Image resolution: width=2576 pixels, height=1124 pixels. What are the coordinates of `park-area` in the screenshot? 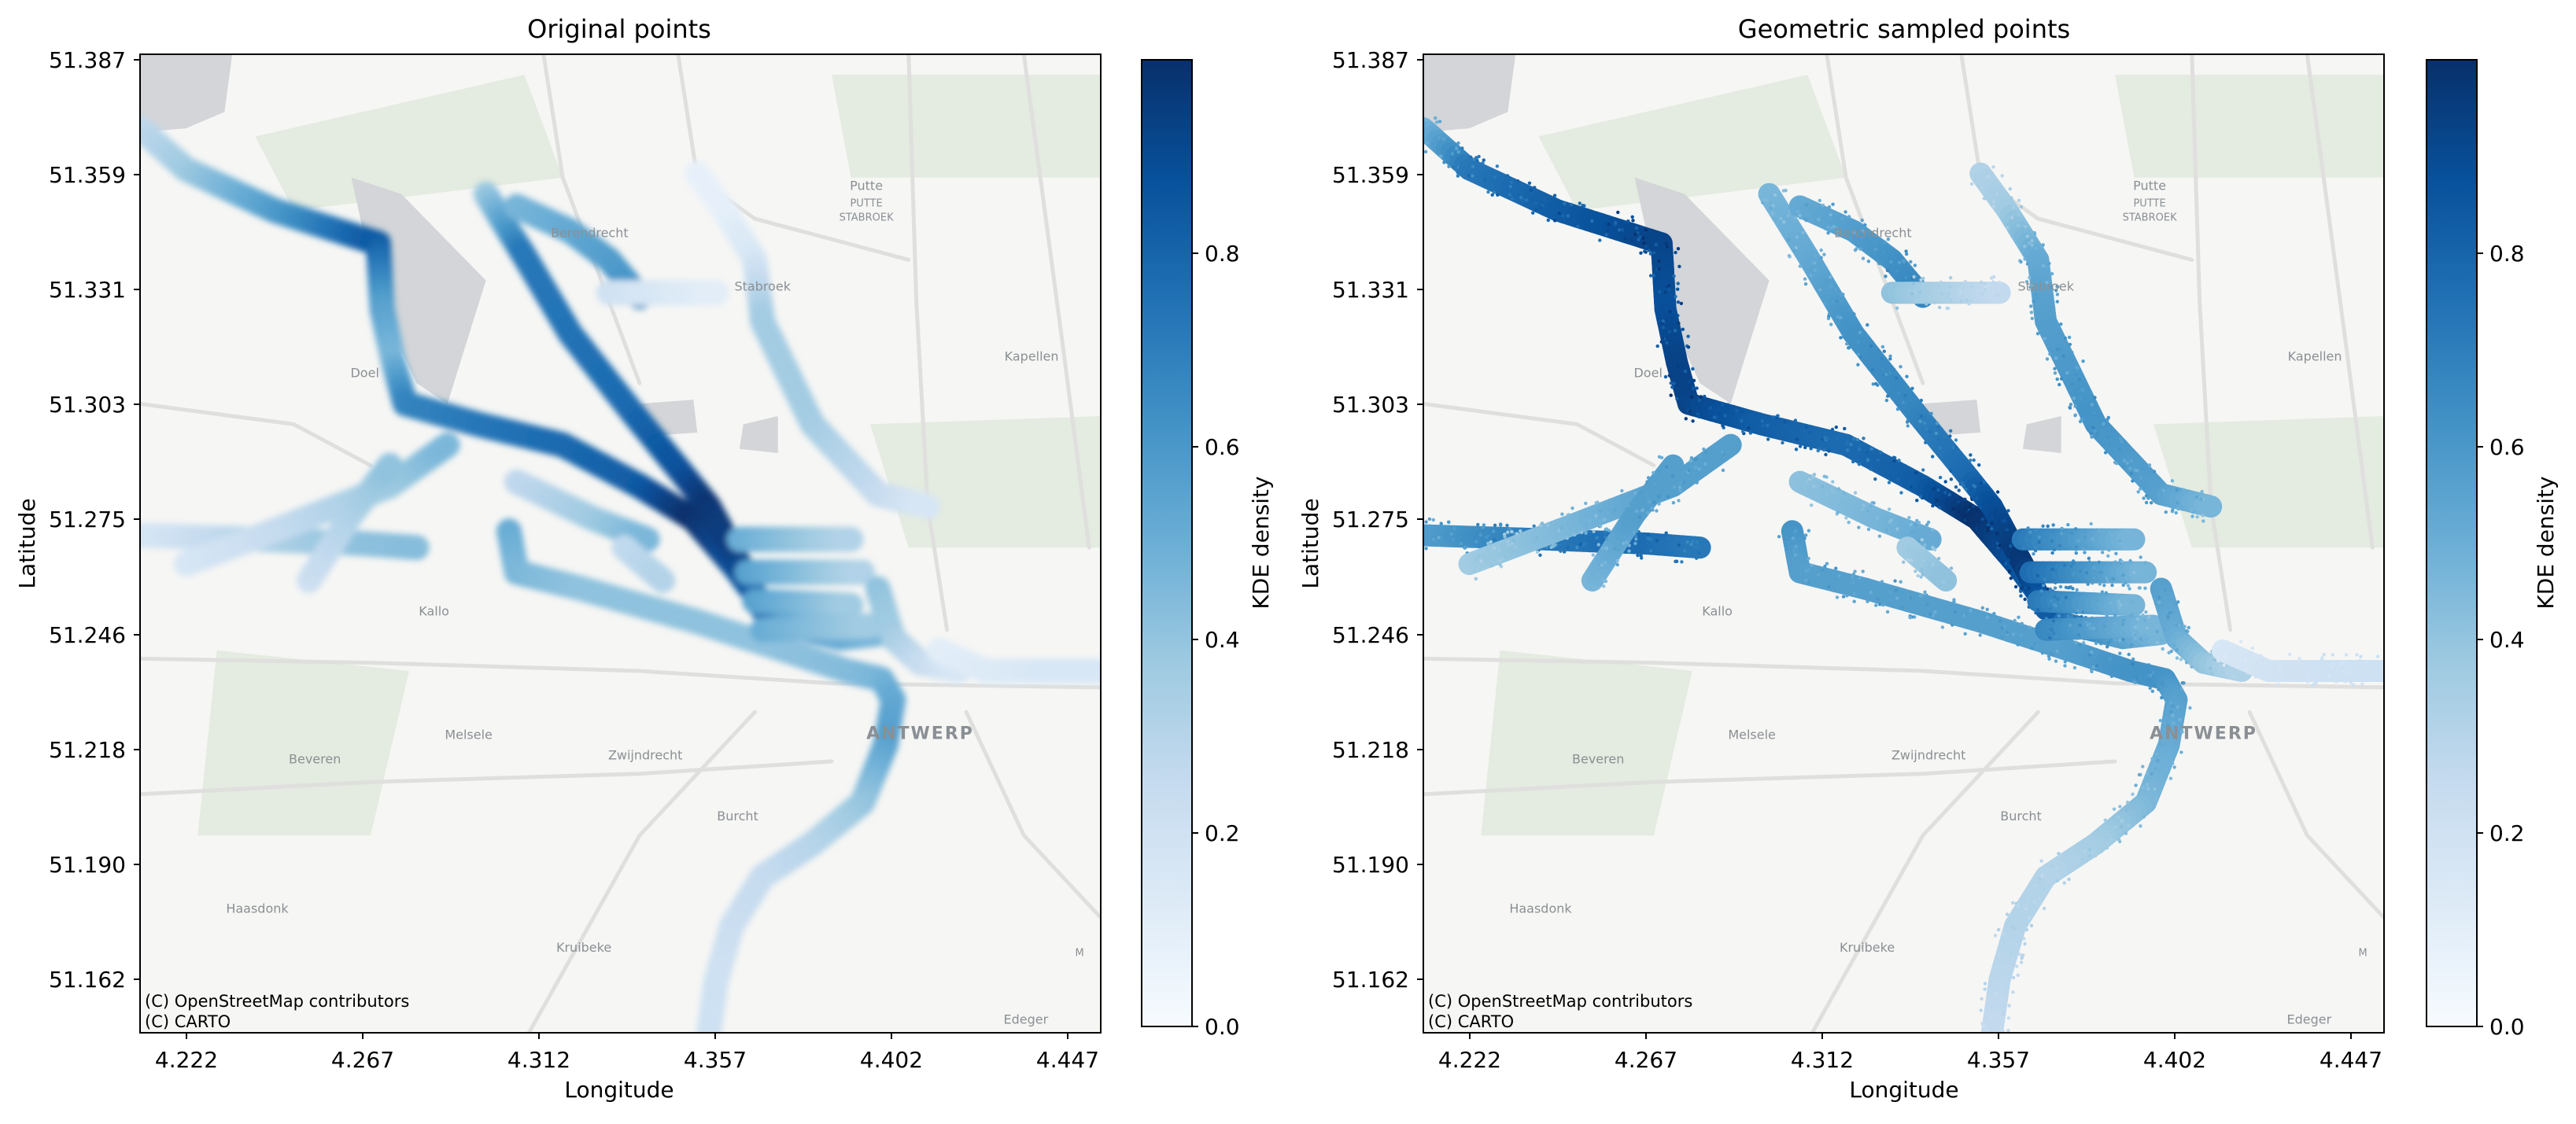 It's located at (1692, 143).